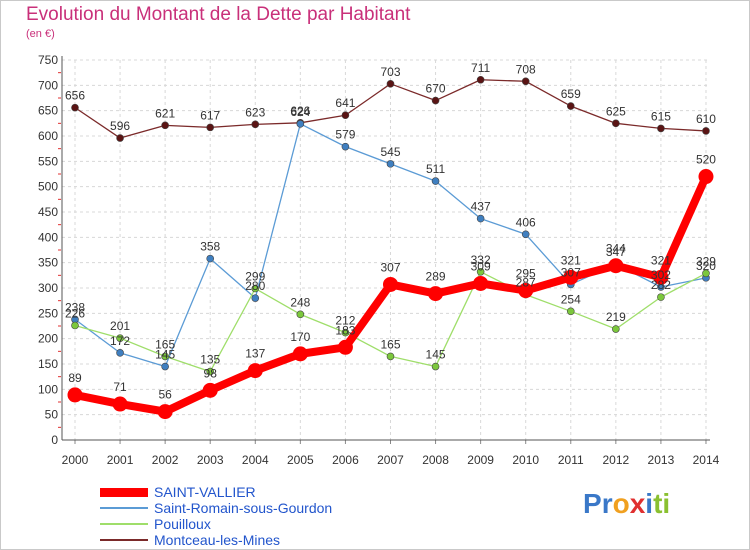 Image resolution: width=750 pixels, height=550 pixels. I want to click on data-label: 641, so click(345, 103).